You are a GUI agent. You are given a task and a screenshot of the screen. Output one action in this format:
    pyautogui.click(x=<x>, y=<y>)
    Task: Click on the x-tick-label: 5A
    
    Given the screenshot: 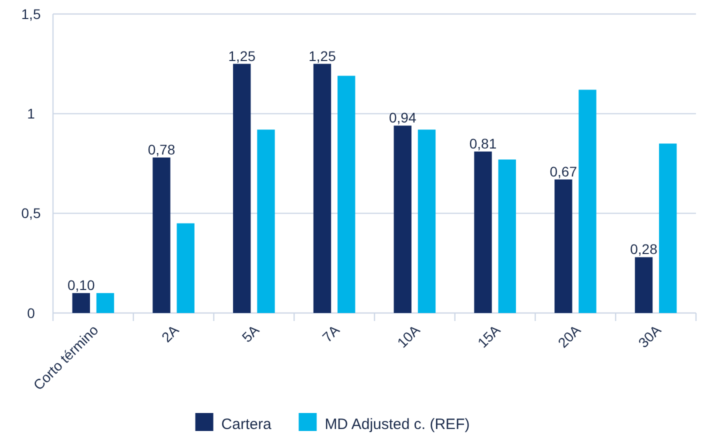 What is the action you would take?
    pyautogui.click(x=250, y=333)
    